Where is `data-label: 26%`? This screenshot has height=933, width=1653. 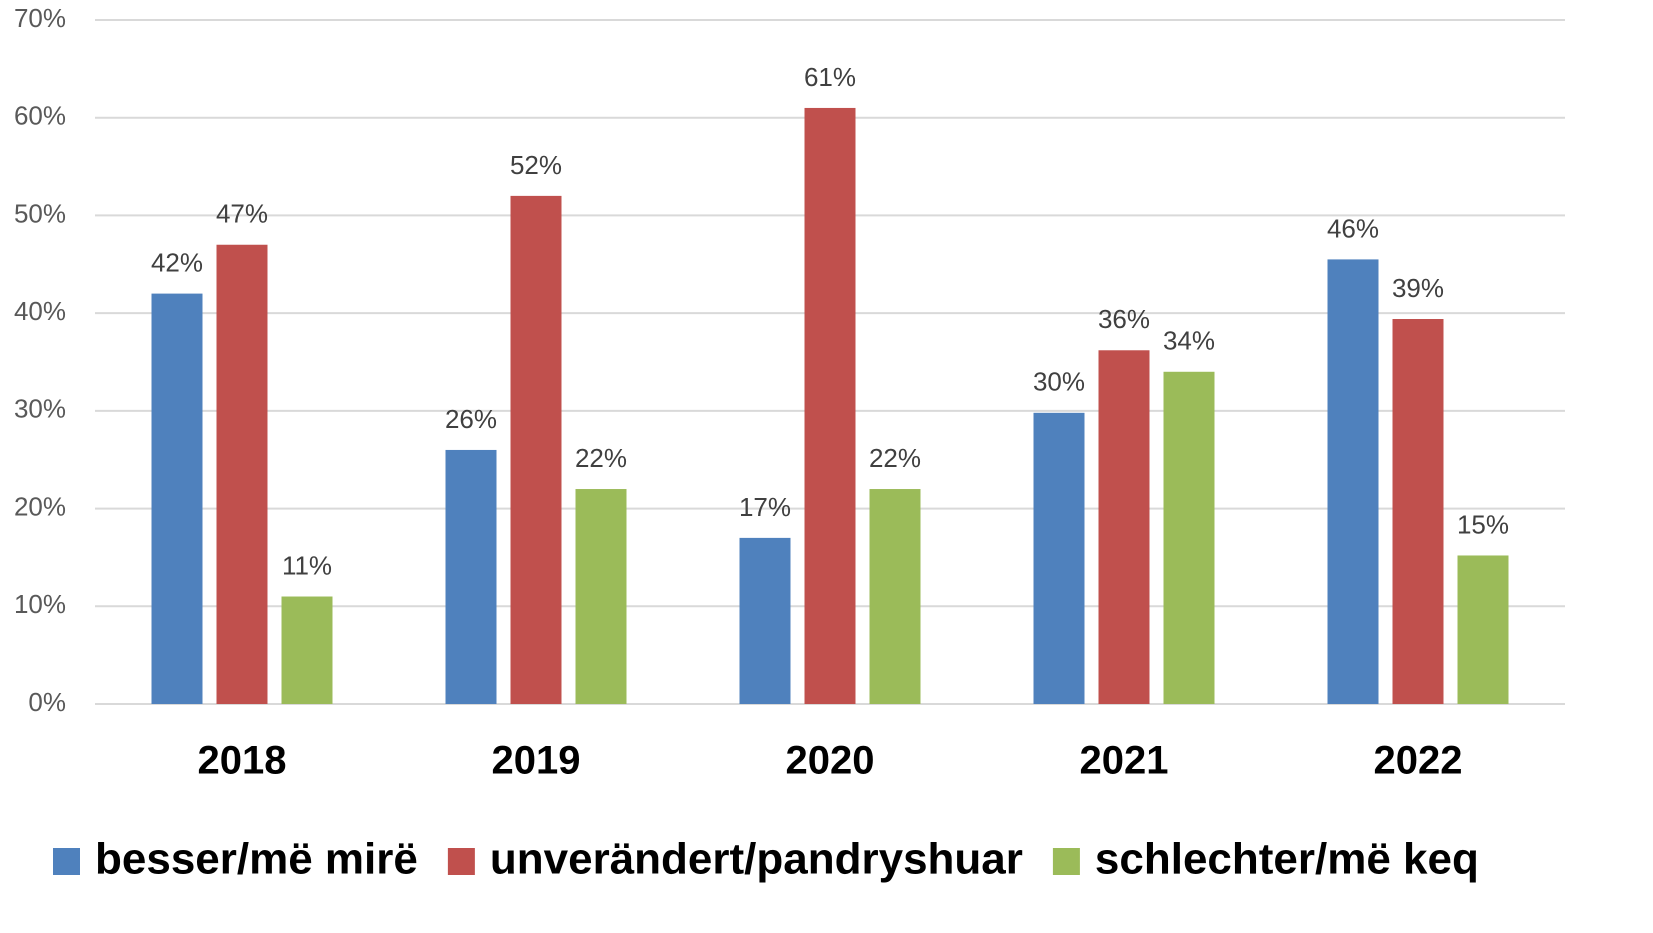 data-label: 26% is located at coordinates (471, 419).